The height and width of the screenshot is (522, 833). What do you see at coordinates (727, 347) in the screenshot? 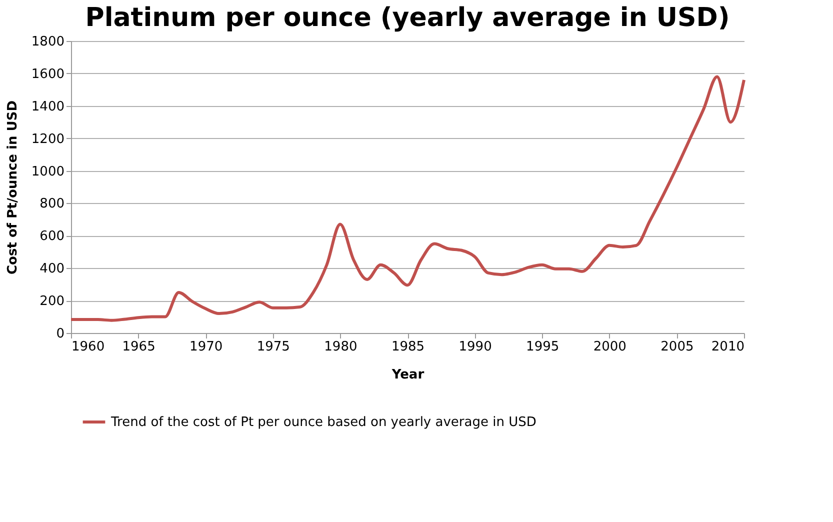
I see `x-tick-label: 2010` at bounding box center [727, 347].